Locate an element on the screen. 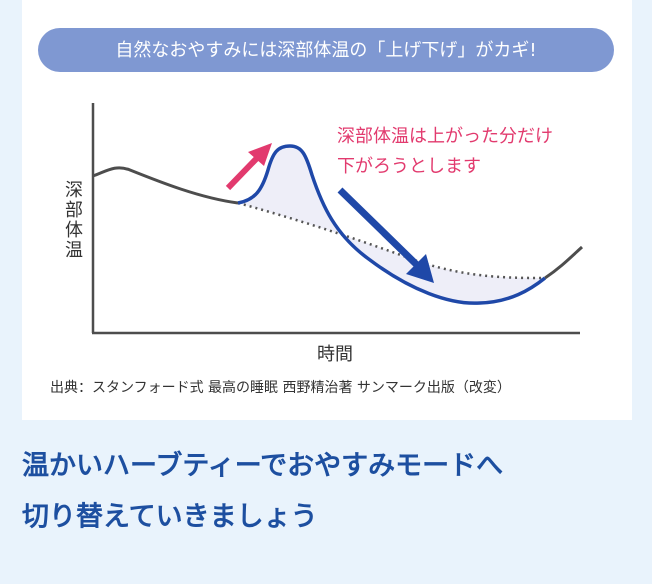 The image size is (652, 584). up-arrow is located at coordinates (243, 172).